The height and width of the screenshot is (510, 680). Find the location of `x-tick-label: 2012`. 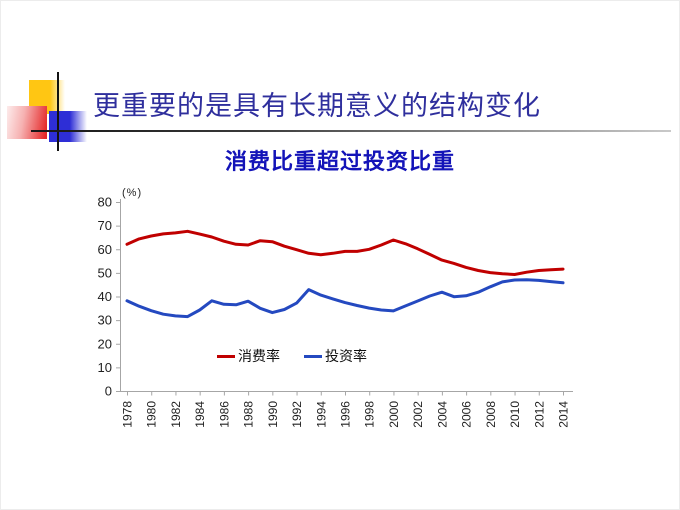

x-tick-label: 2012 is located at coordinates (539, 414).